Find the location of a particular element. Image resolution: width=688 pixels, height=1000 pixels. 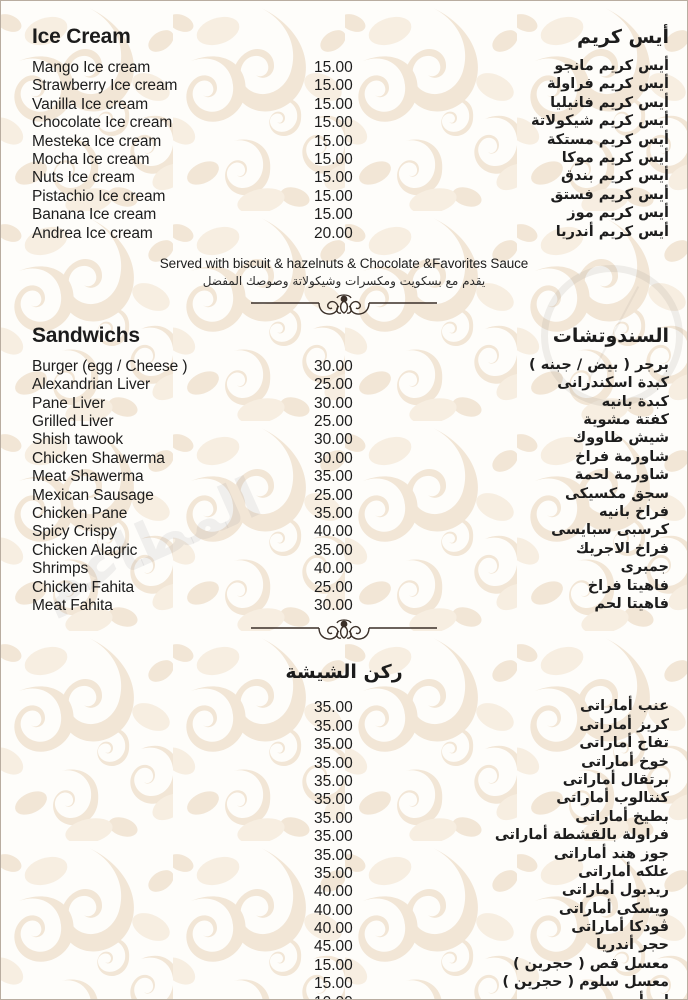

menu-item-name-en: Shish tawook is located at coordinates (77, 440).